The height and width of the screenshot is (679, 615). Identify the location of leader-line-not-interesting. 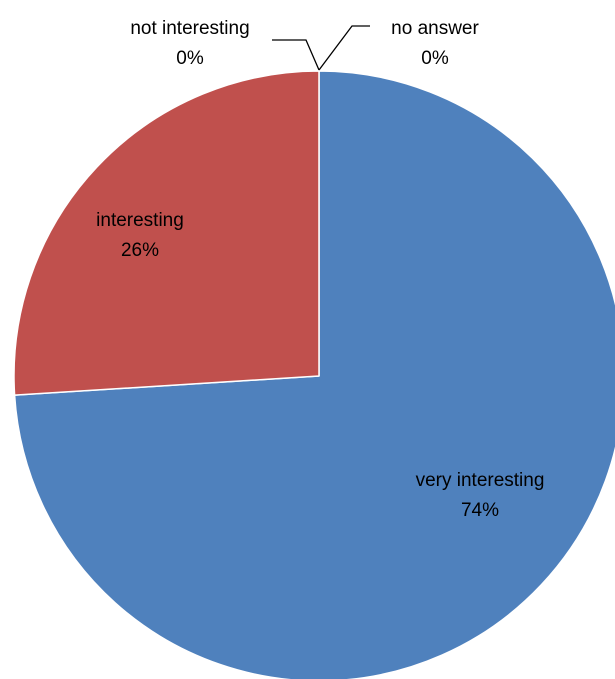
(296, 55).